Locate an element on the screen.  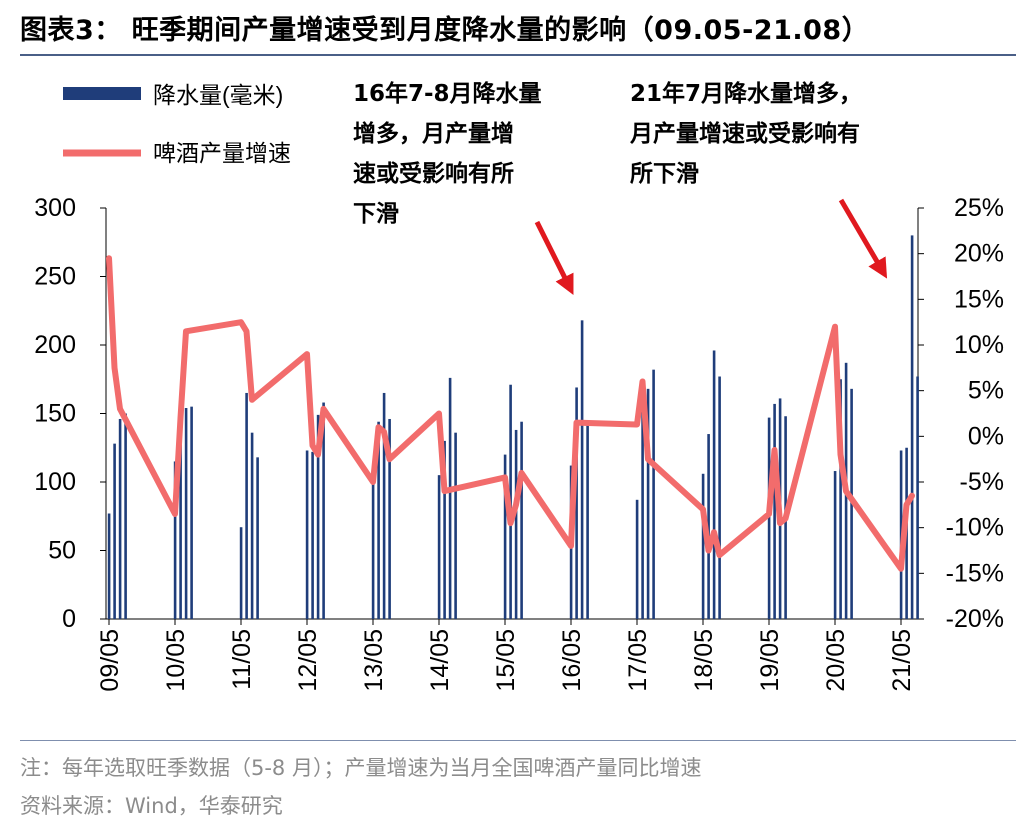
y-left-tick-label: 50 is located at coordinates (62, 551).